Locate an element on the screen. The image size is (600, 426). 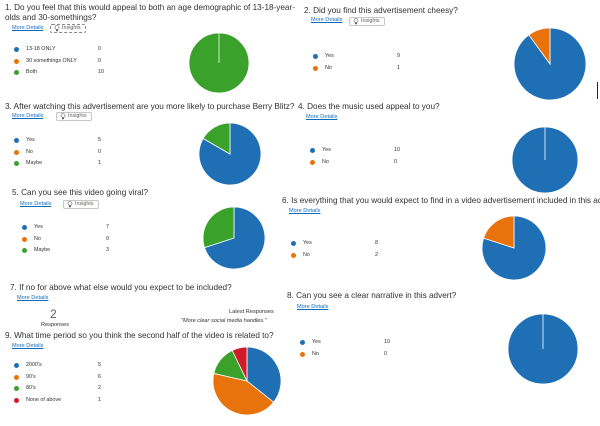
question-5-title: 5. Can you see this video going viral? is located at coordinates (80, 192).